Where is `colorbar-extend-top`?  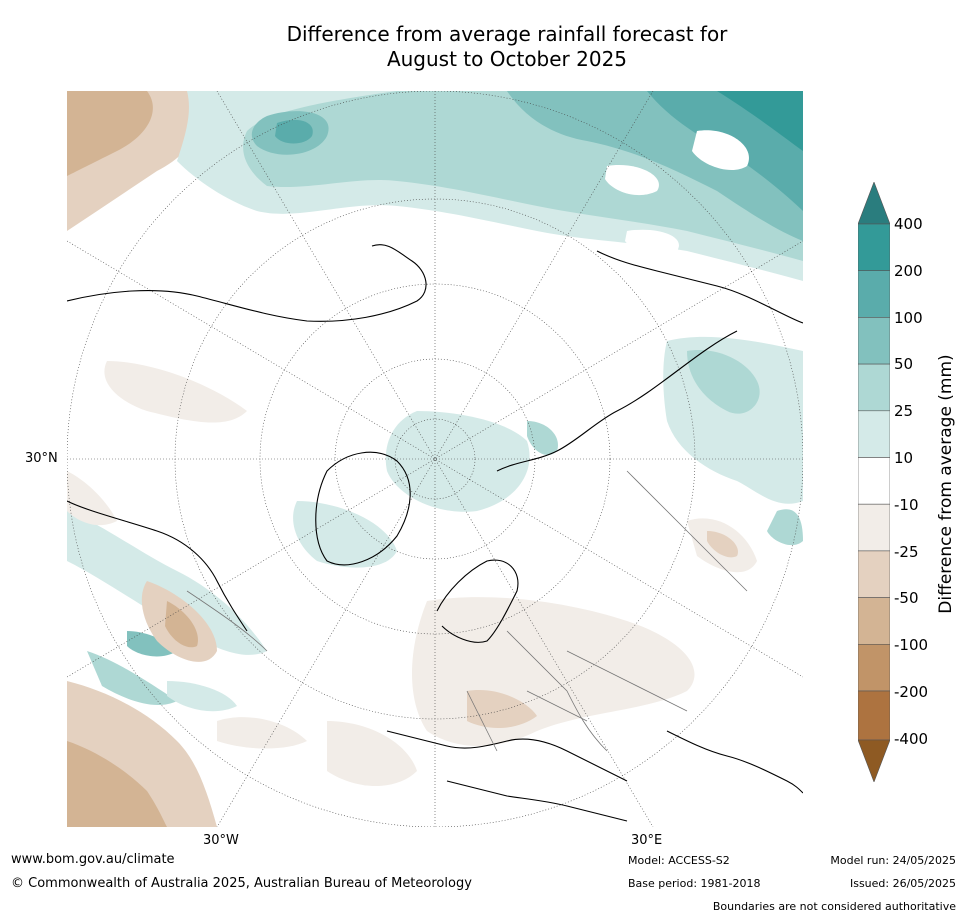 colorbar-extend-top is located at coordinates (874, 203).